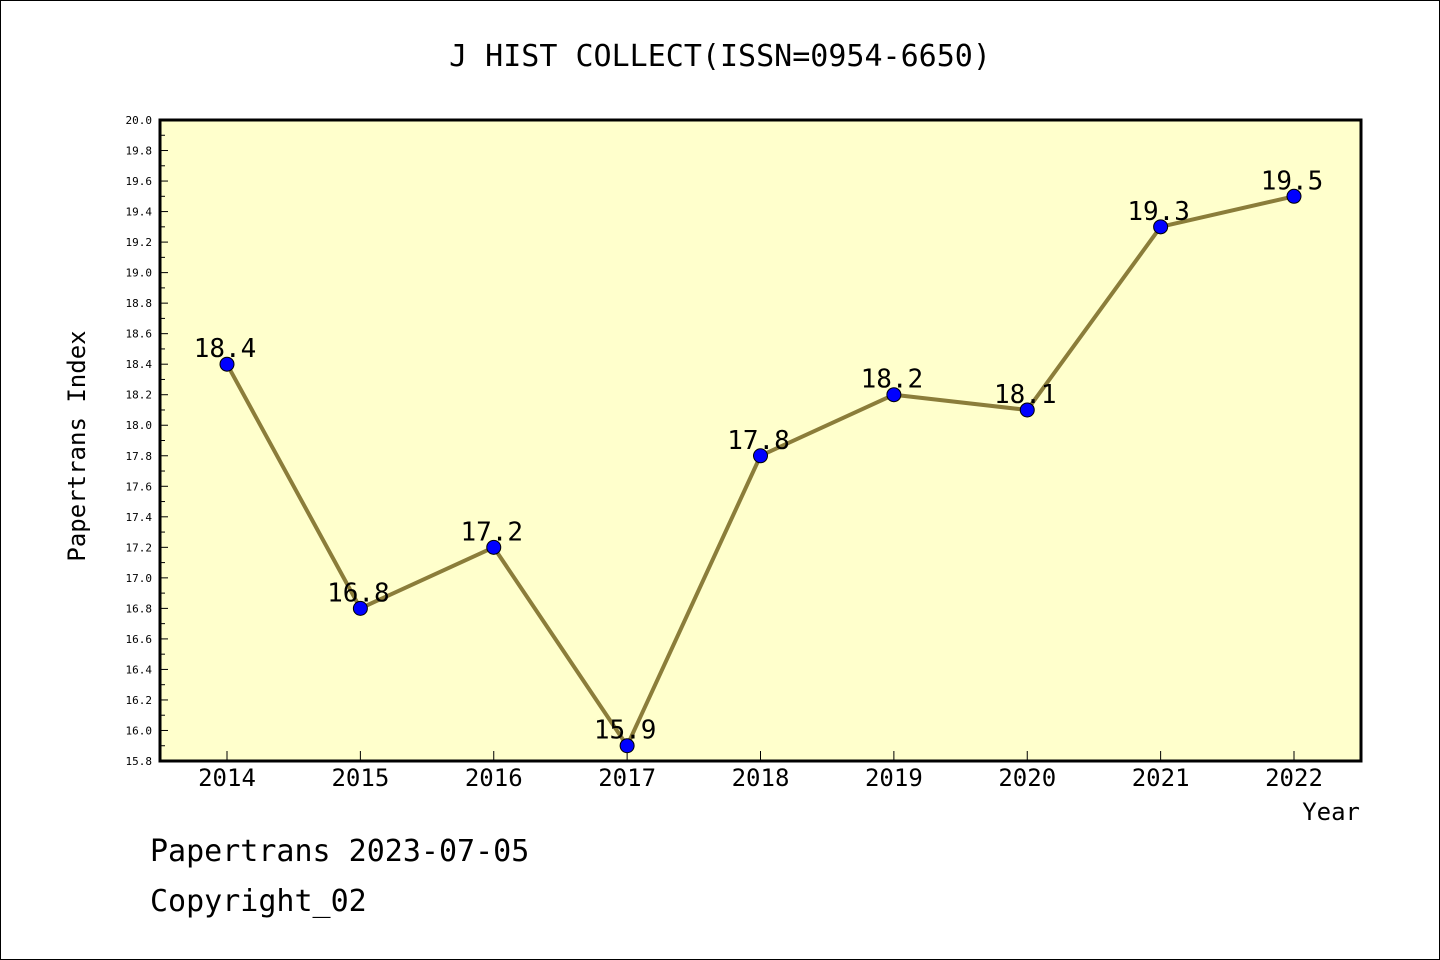  I want to click on chart-title: J HIST COLLECT(ISSN=0954-6650), so click(720, 56).